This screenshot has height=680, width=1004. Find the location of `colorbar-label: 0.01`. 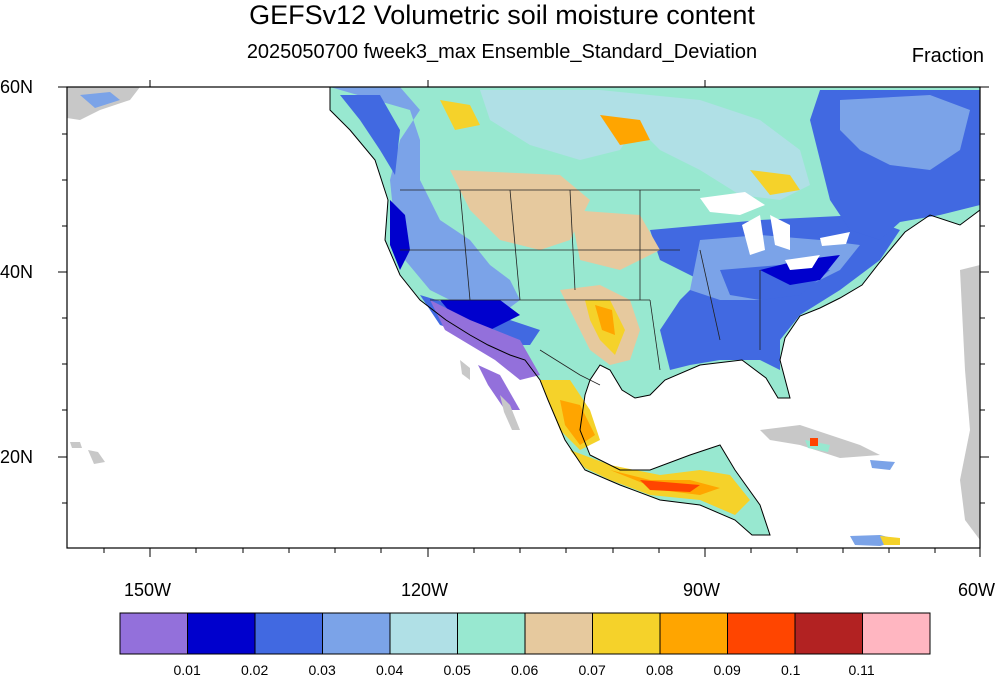

colorbar-label: 0.01 is located at coordinates (187, 670).